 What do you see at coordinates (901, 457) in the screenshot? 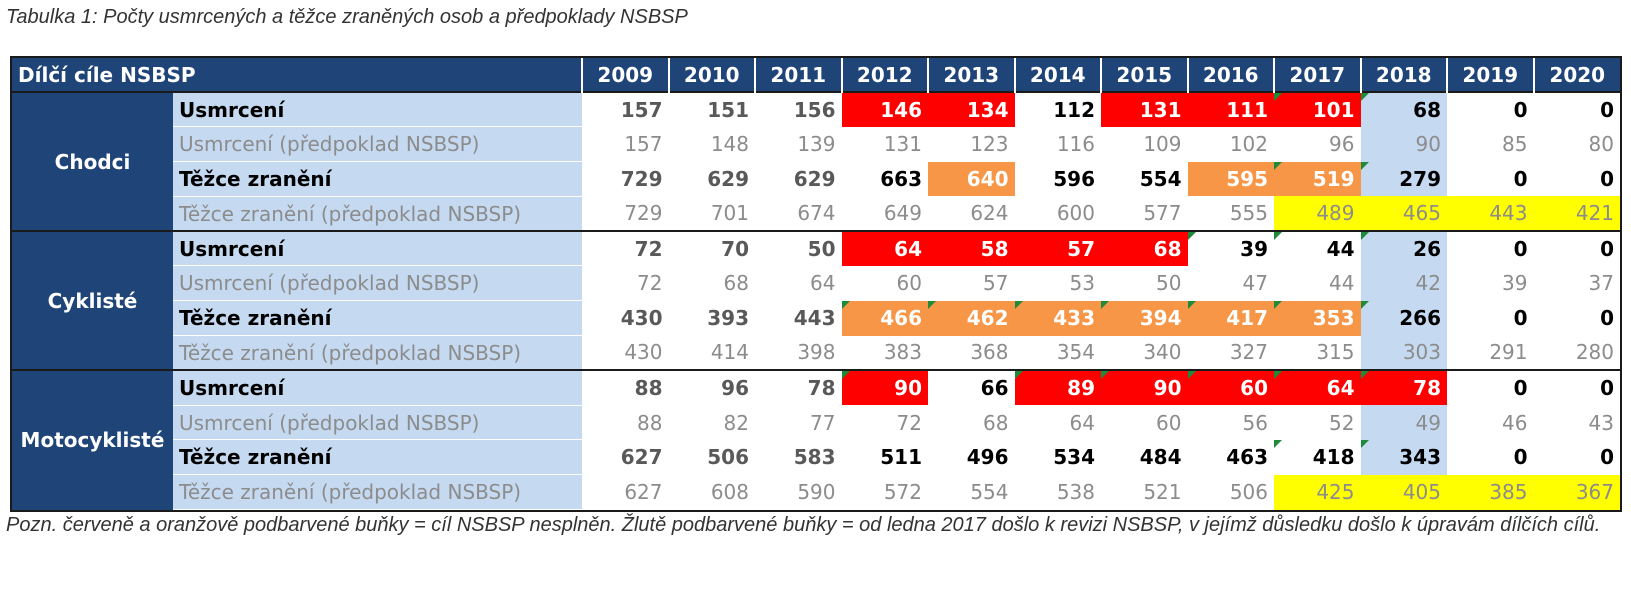
I see `value-text: 511` at bounding box center [901, 457].